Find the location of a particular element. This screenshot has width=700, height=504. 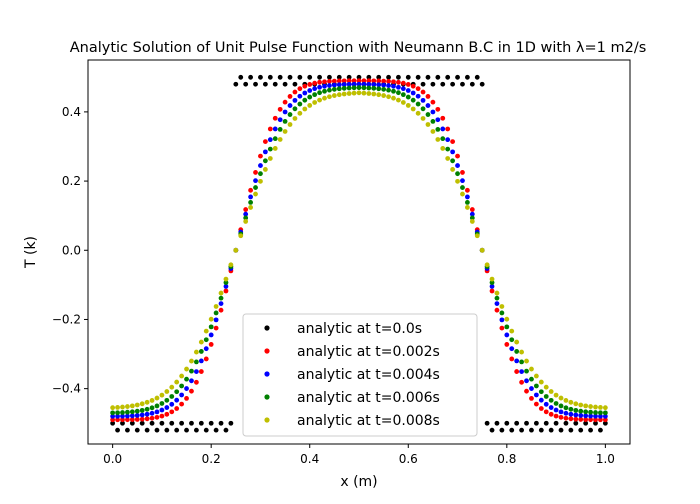

legend-label: analytic at t=0.006s is located at coordinates (368, 398).